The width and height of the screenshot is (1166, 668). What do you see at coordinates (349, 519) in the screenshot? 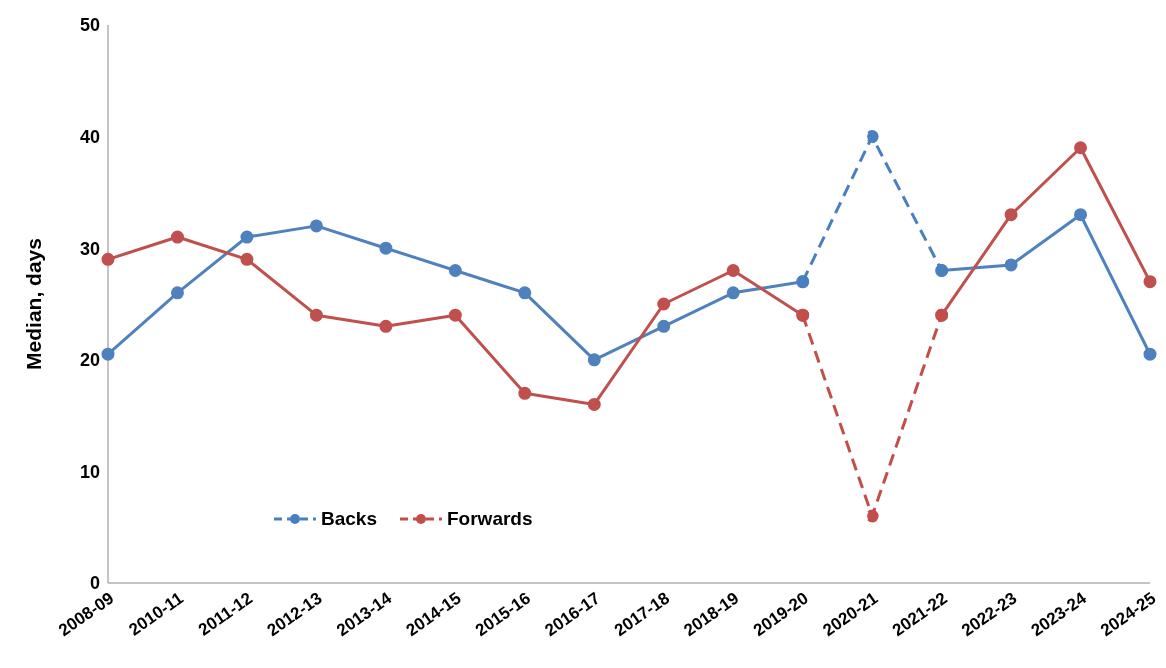
I see `legend-label: Backs` at bounding box center [349, 519].